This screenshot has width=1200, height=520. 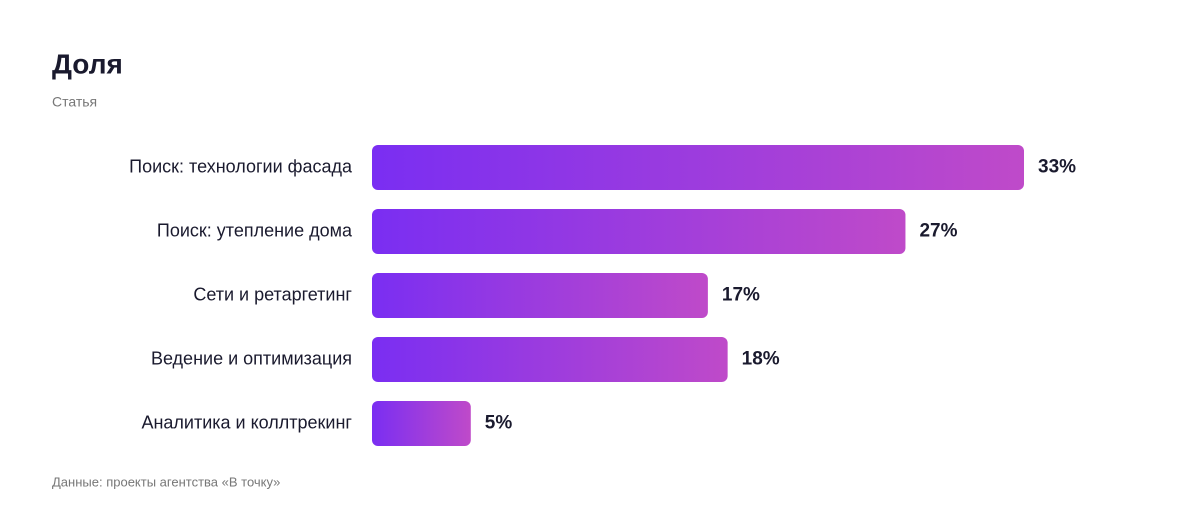 What do you see at coordinates (938, 231) in the screenshot?
I see `value-label: 27%` at bounding box center [938, 231].